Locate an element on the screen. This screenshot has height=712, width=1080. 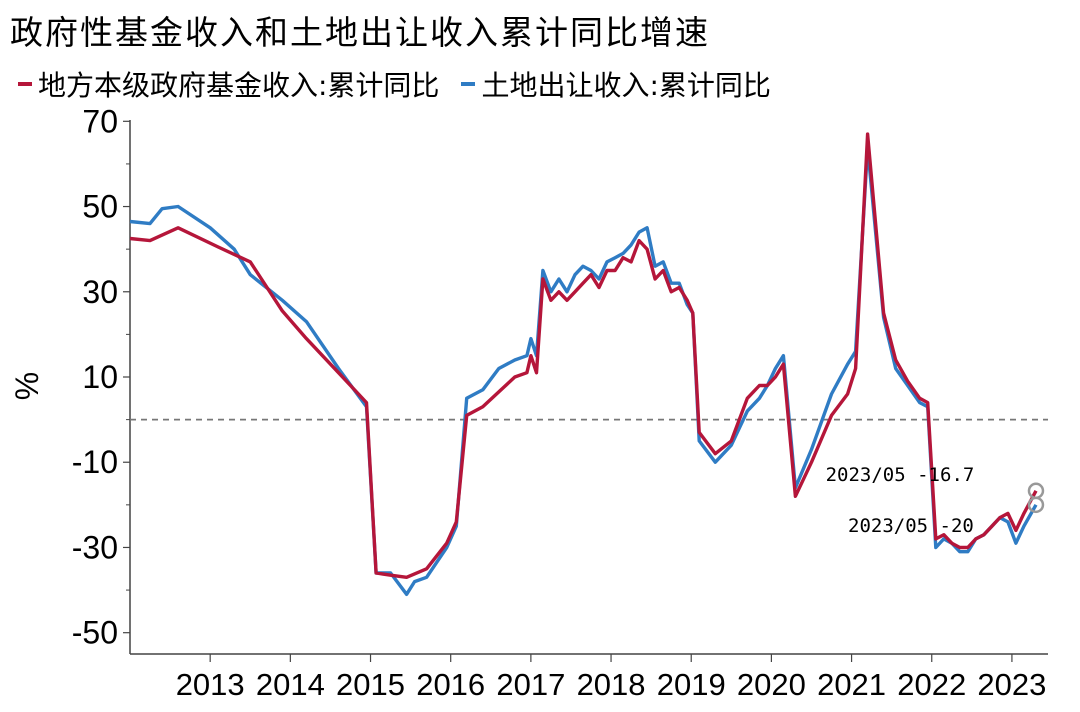
y-tick-label: -10 is located at coordinates (95, 462).